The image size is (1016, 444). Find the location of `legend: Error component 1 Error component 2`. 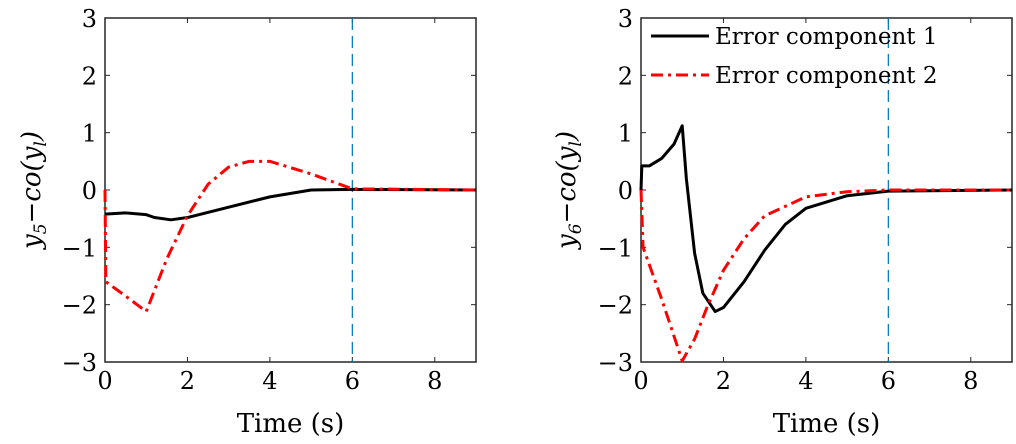

legend: Error component 1 Error component 2 is located at coordinates (794, 56).